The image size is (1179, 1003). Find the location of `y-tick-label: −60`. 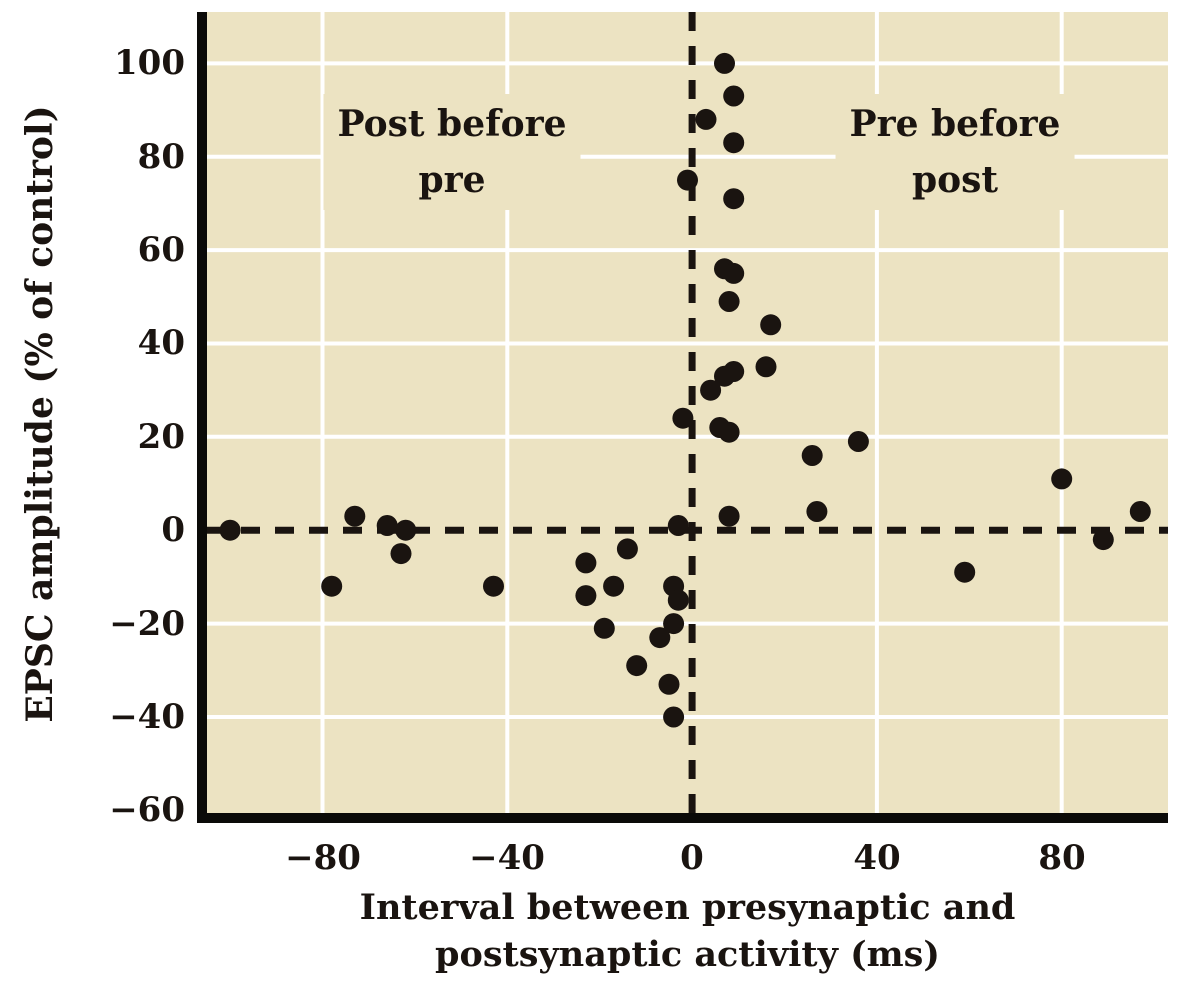

y-tick-label: −60 is located at coordinates (147, 810).